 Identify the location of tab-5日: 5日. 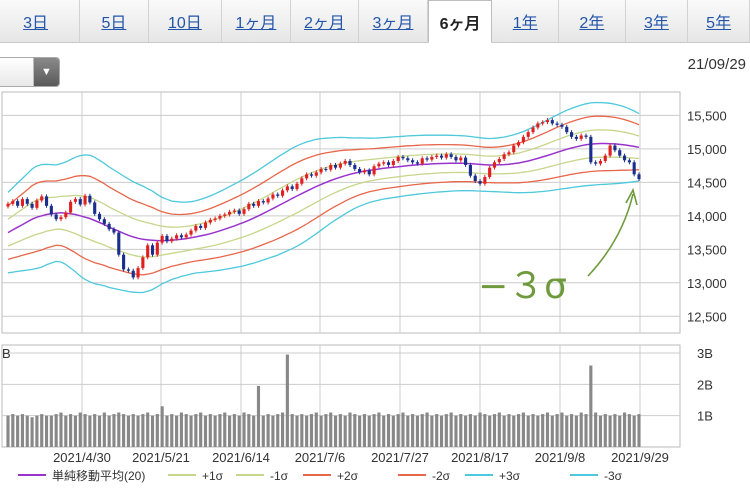
(114, 21).